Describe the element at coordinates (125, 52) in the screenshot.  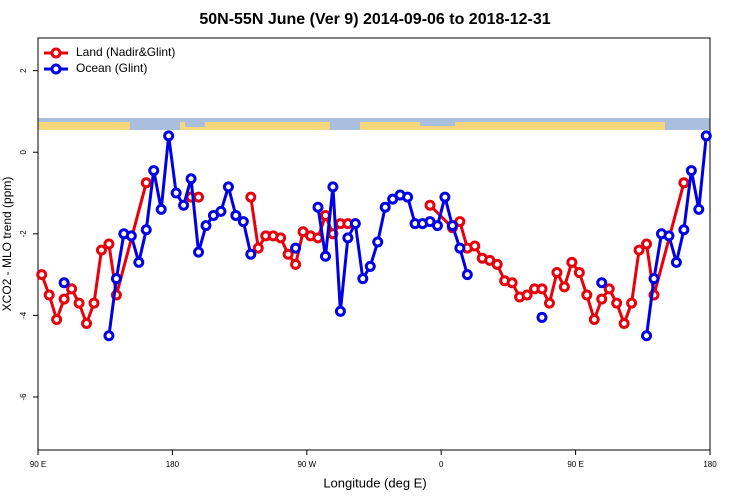
I see `legend-label: Land (Nadir&Glint)` at that location.